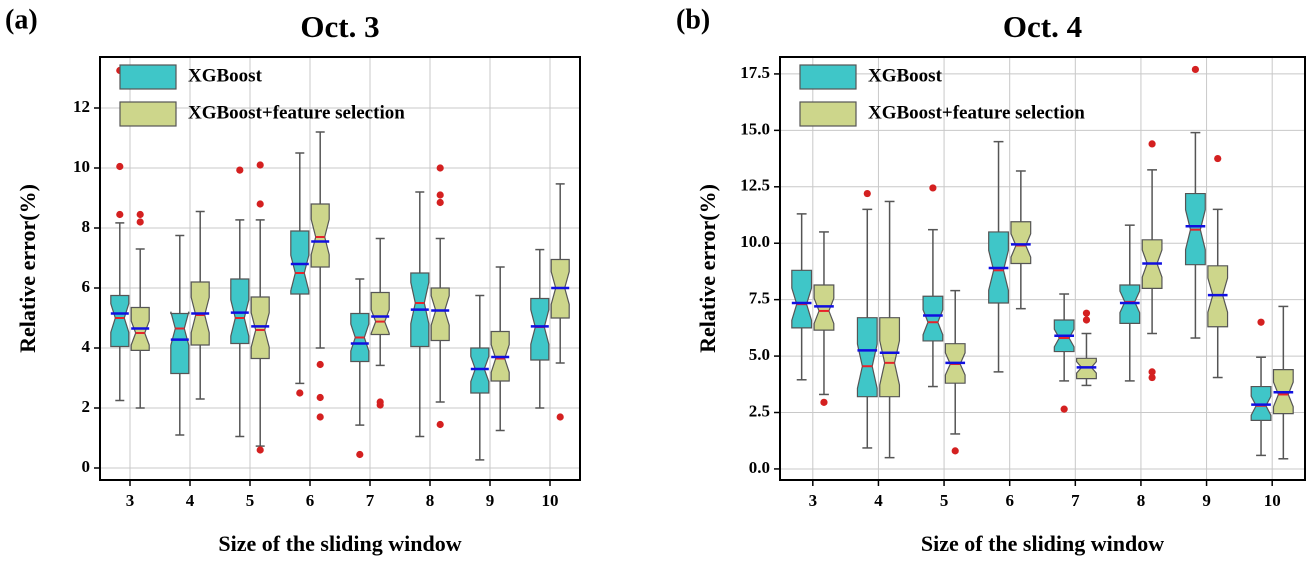 The image size is (1309, 562). Describe the element at coordinates (1042, 26) in the screenshot. I see `chart-title: Oct. 4` at that location.